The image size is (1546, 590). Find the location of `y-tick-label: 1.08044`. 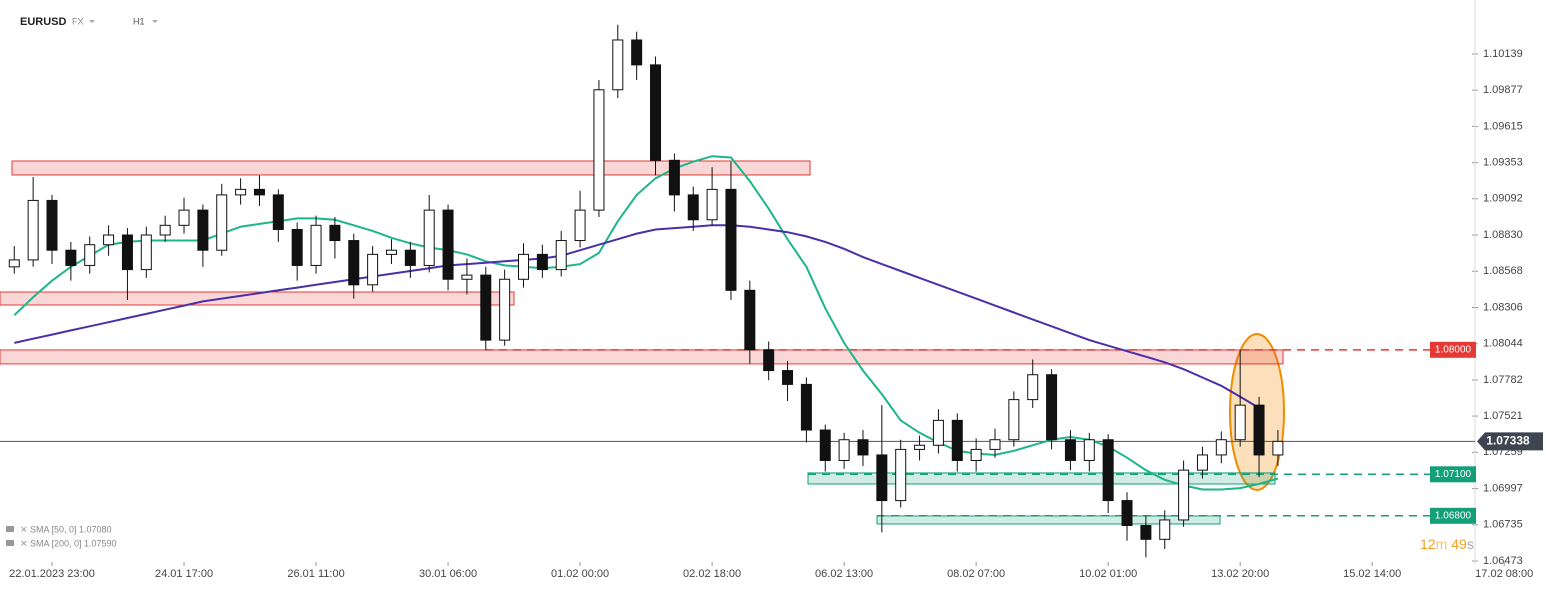

y-tick-label: 1.08044 is located at coordinates (1503, 344).